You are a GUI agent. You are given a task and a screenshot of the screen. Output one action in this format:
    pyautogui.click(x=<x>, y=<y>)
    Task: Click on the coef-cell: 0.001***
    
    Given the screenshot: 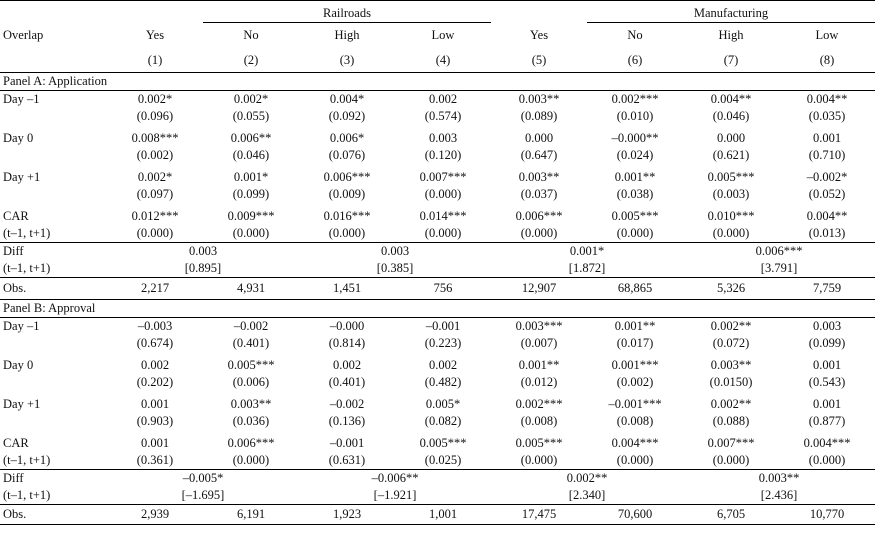 What is the action you would take?
    pyautogui.click(x=635, y=365)
    